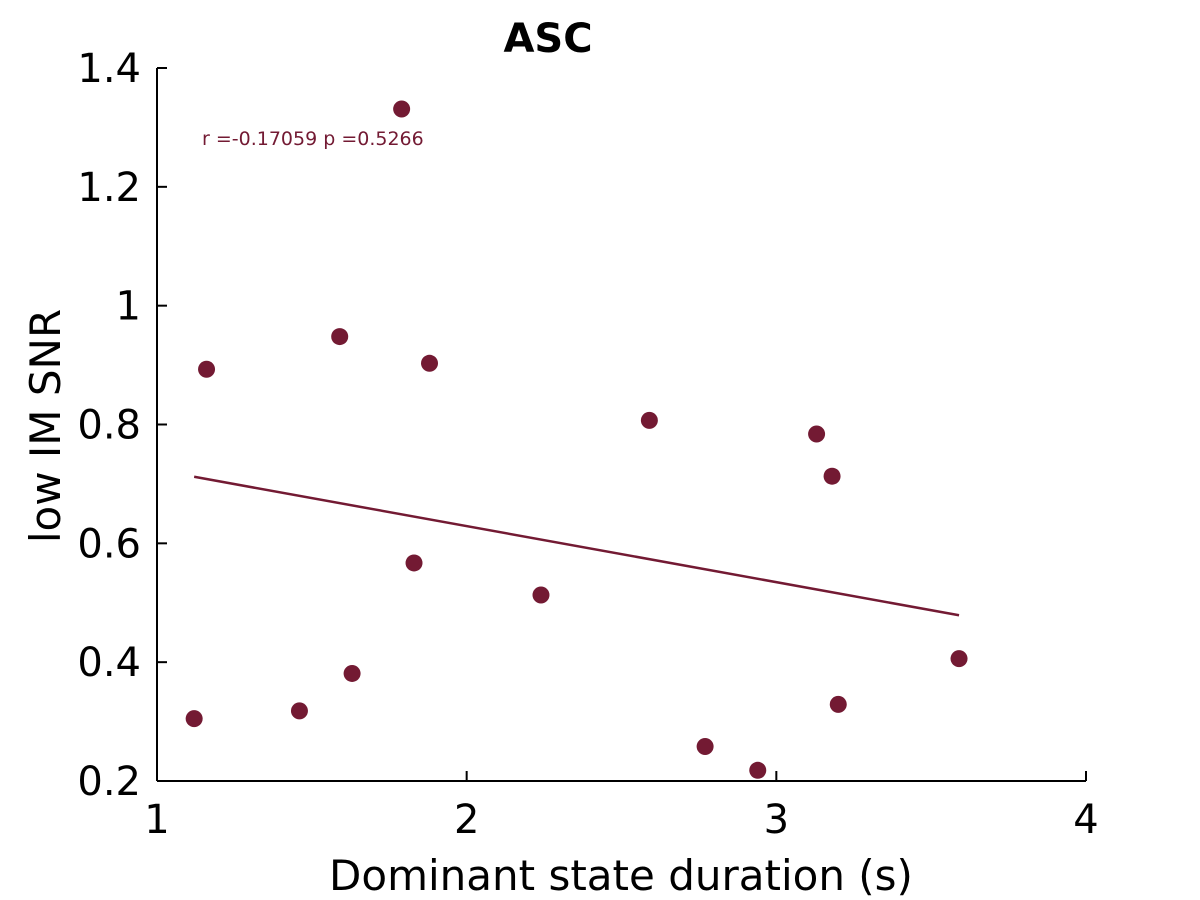 The width and height of the screenshot is (1200, 900). What do you see at coordinates (109, 544) in the screenshot?
I see `y-tick-label: 0.6` at bounding box center [109, 544].